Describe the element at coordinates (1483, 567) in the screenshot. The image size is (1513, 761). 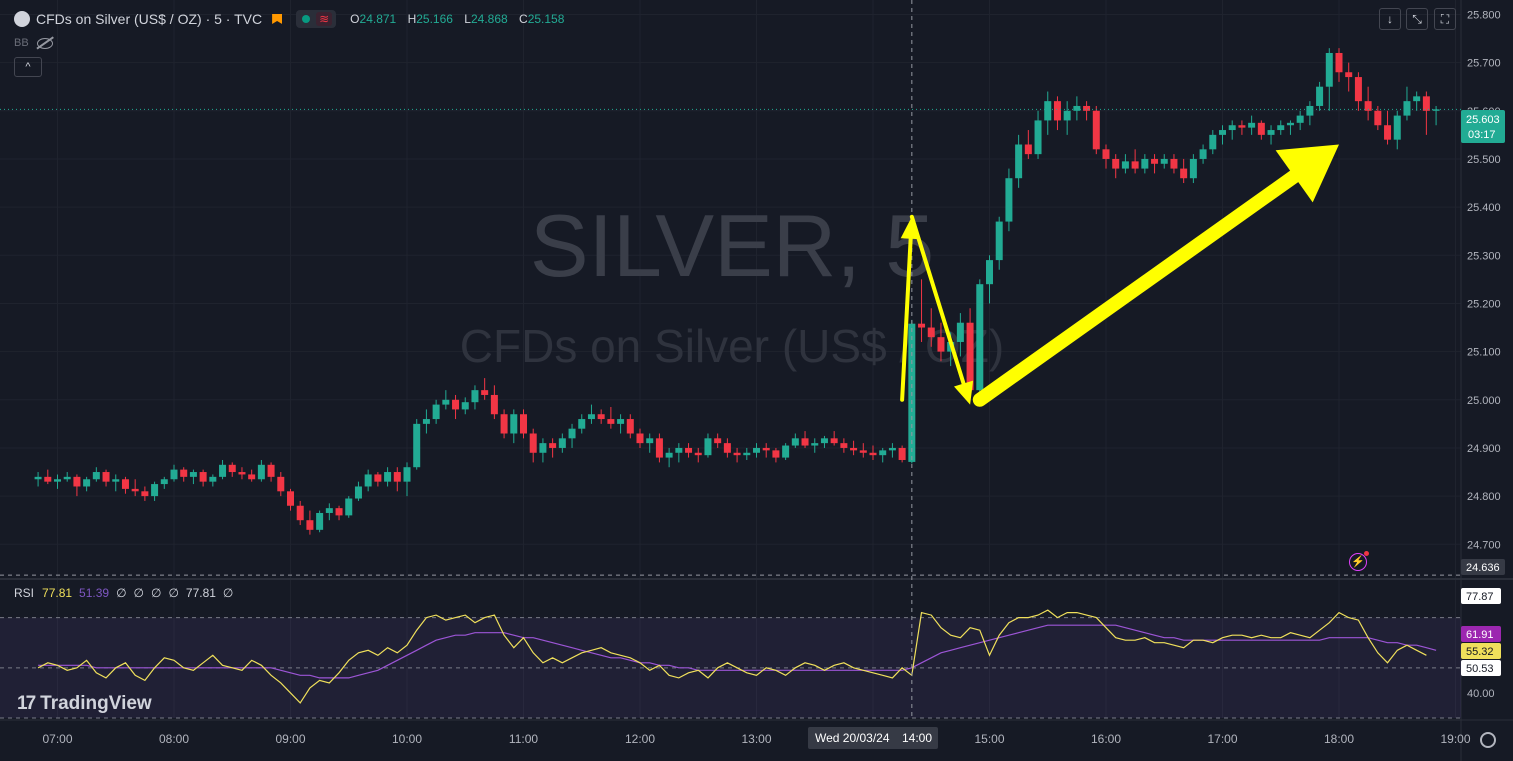
I see `crosshair-price-badge` at that location.